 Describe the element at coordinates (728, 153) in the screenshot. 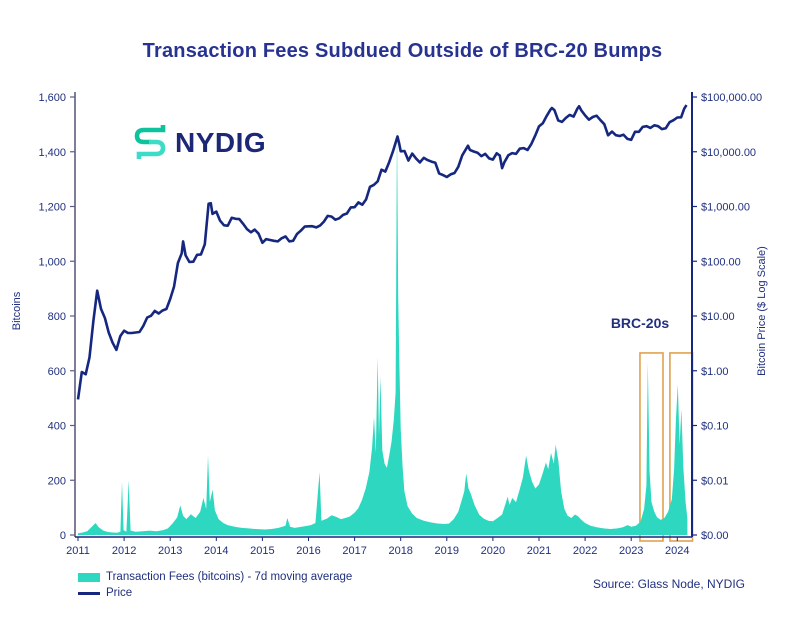

I see `right-tick-label: $10,000.00` at that location.